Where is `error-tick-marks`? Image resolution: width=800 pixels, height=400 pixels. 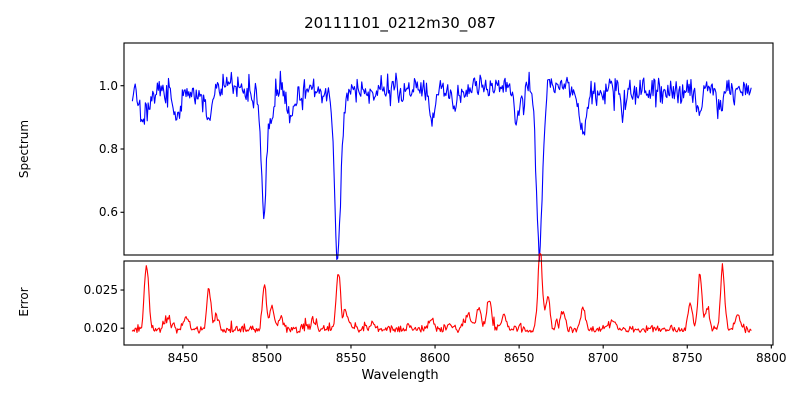 error-tick-marks is located at coordinates (446, 319).